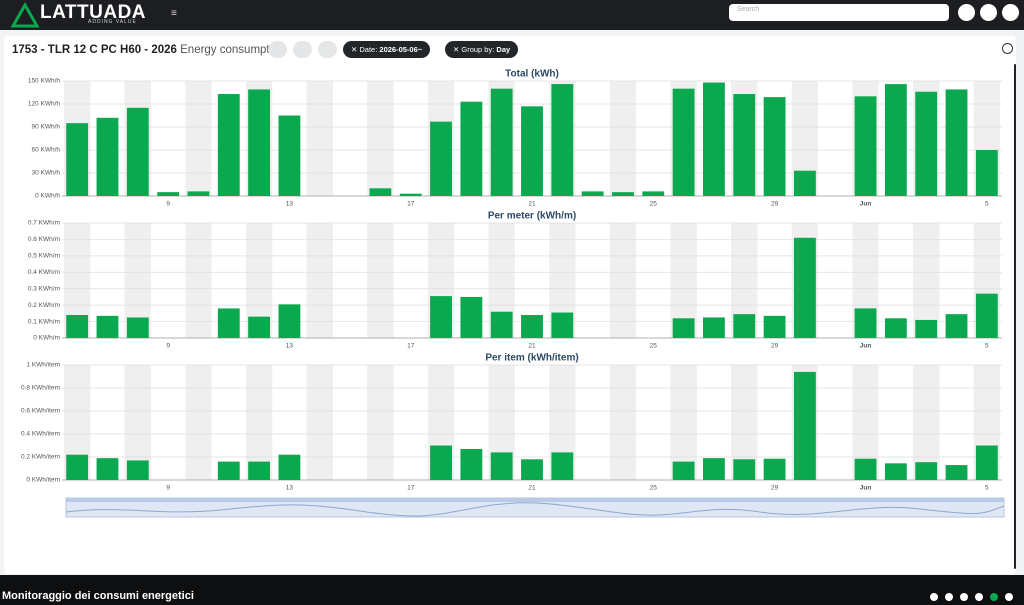  Describe the element at coordinates (988, 12) in the screenshot. I see `camera-button` at that location.